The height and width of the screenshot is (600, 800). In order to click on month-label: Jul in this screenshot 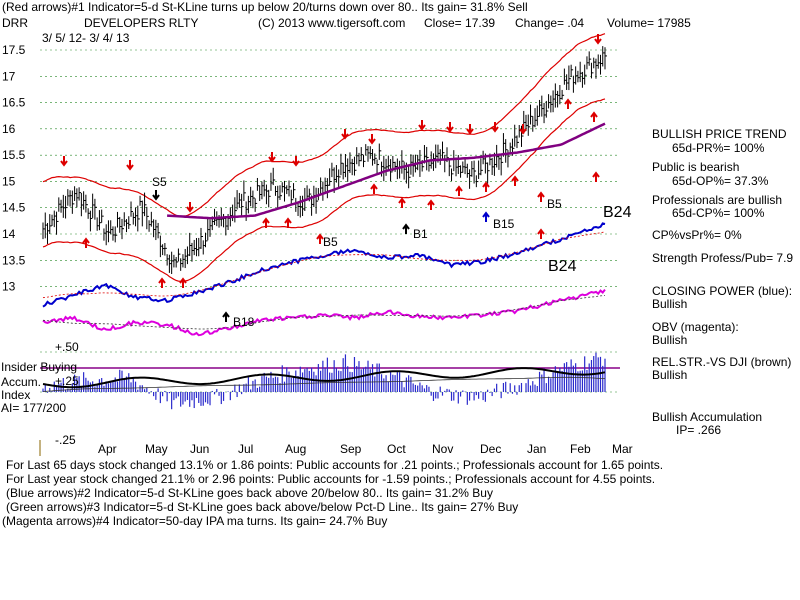, I will do `click(245, 449)`.